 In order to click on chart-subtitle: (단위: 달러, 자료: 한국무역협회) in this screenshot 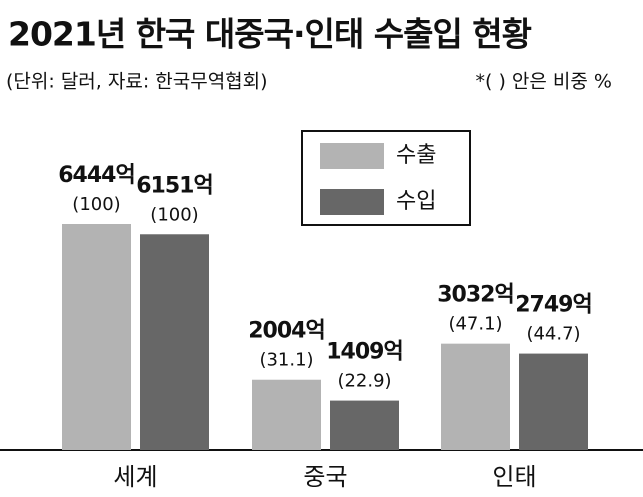, I will do `click(137, 82)`.